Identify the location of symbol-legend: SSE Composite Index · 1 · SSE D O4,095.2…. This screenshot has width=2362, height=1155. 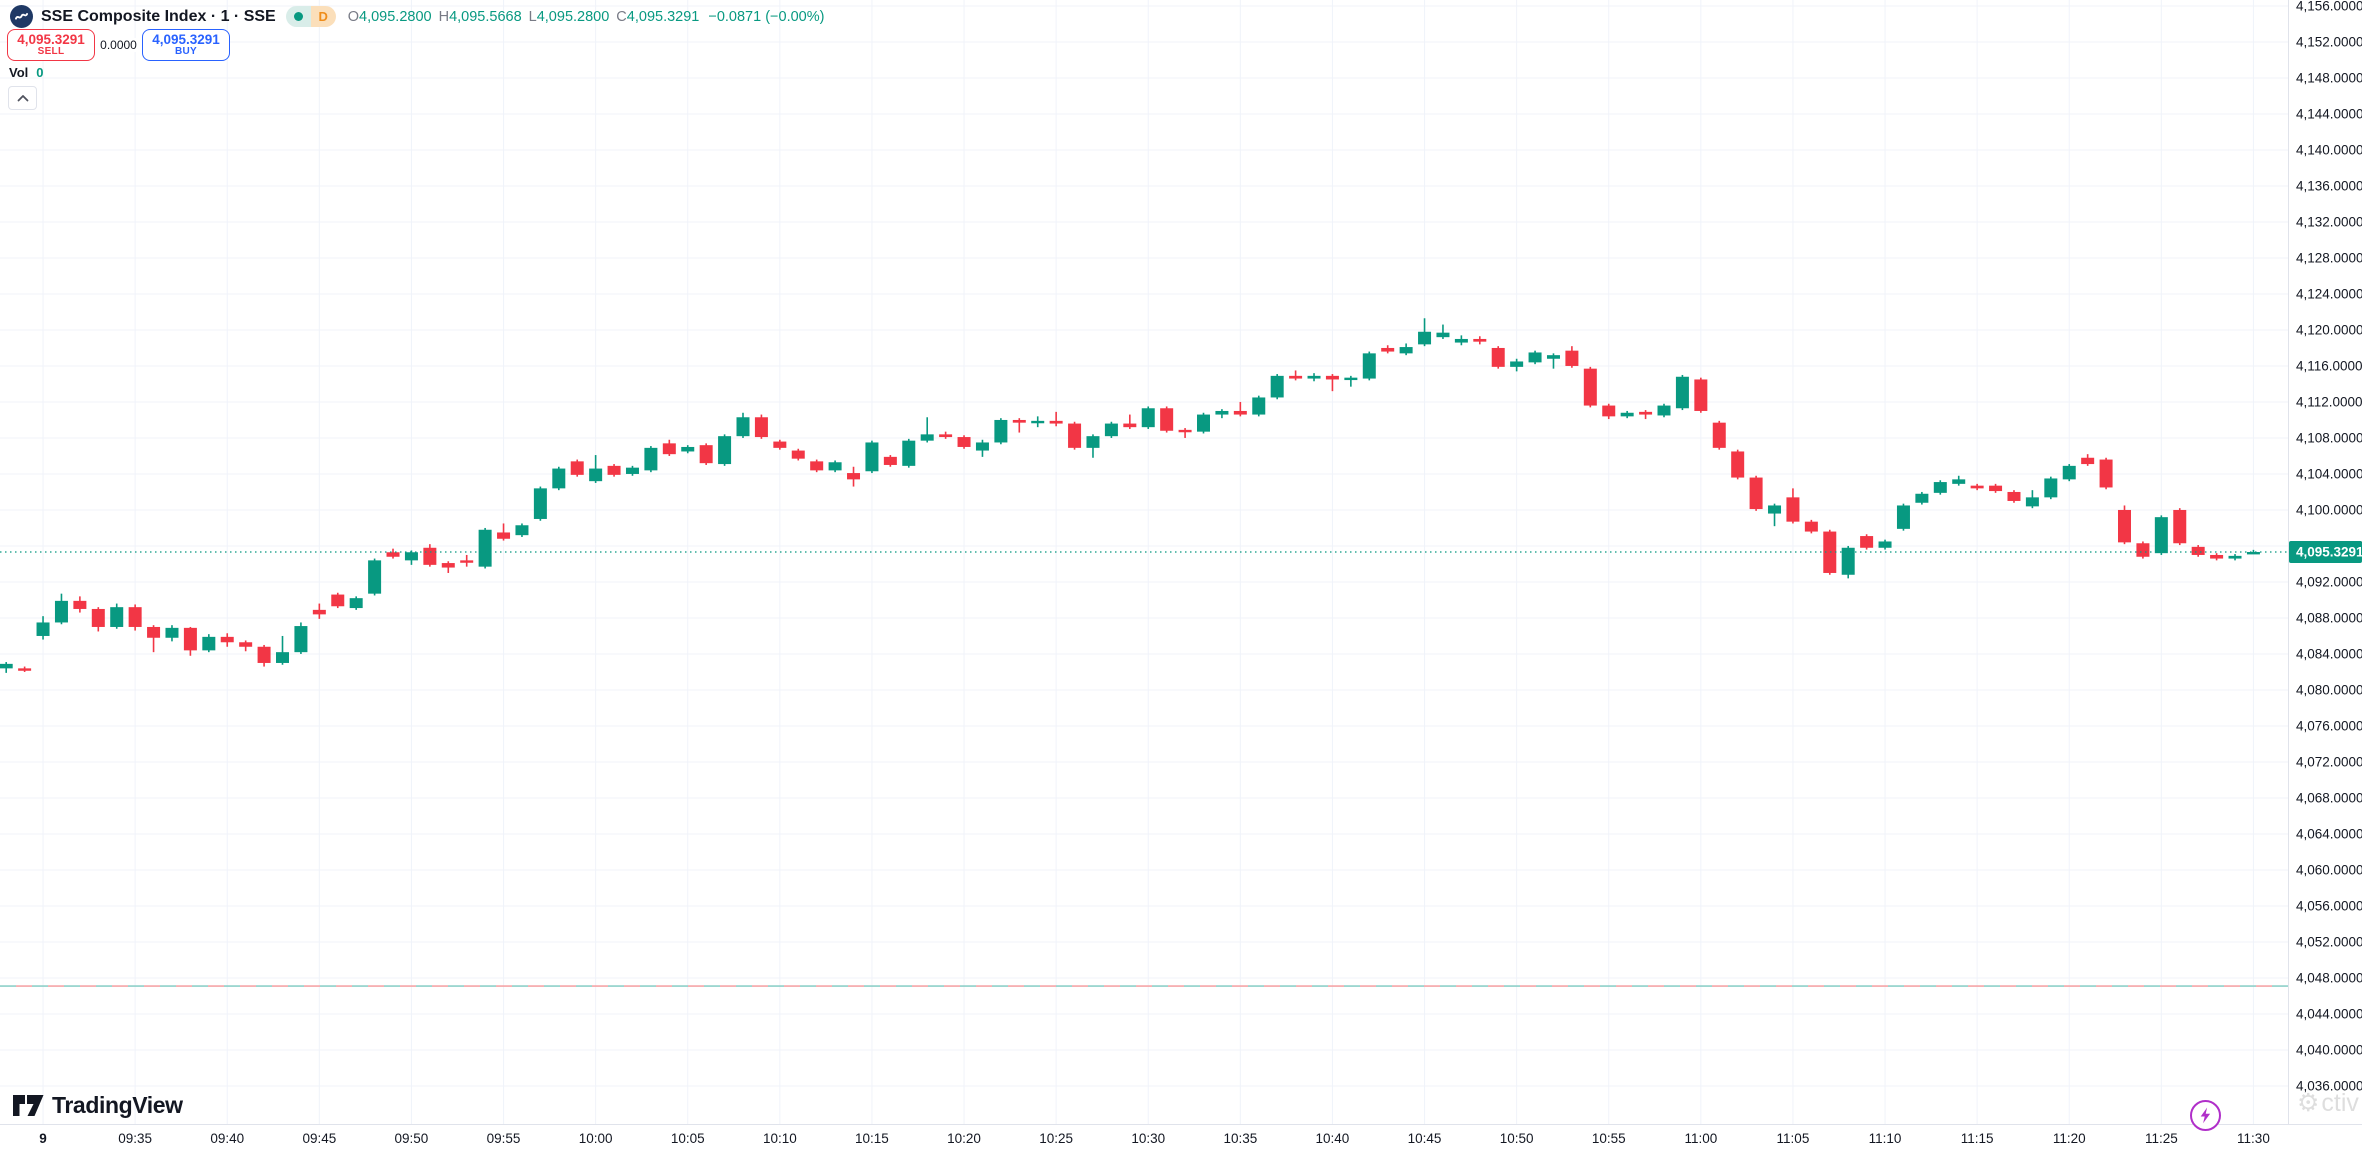
(417, 16).